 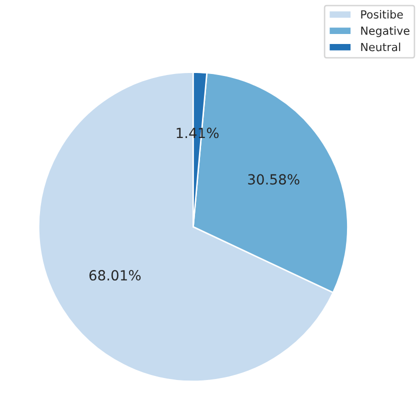 I want to click on legend-label: Positibe, so click(x=382, y=14).